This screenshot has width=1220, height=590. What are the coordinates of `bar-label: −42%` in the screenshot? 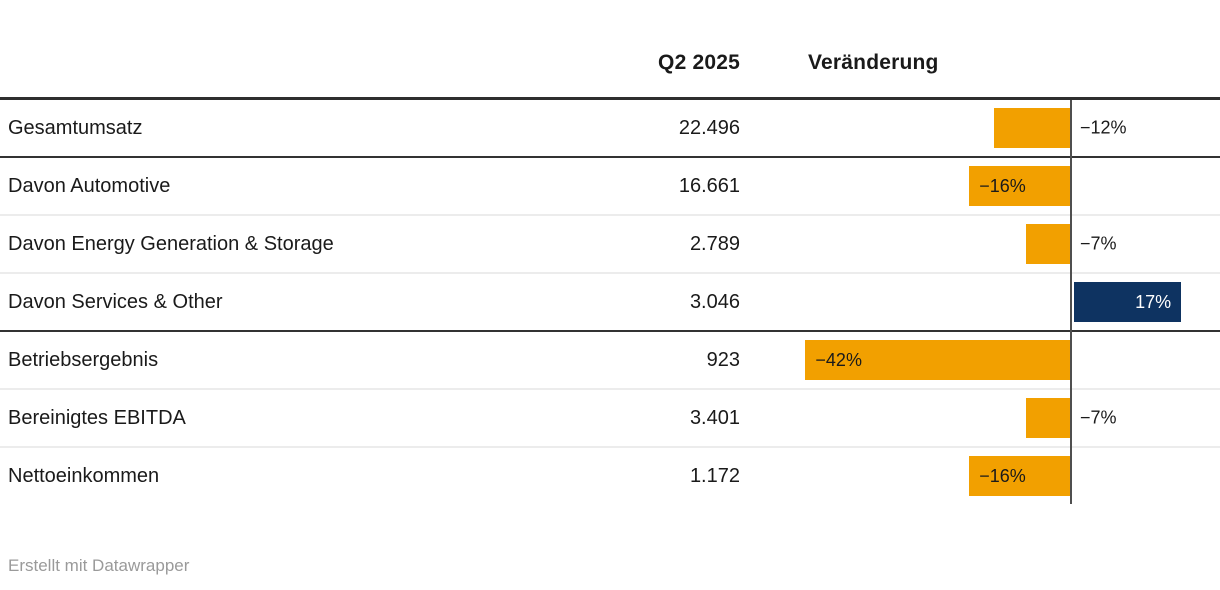 It's located at (838, 359).